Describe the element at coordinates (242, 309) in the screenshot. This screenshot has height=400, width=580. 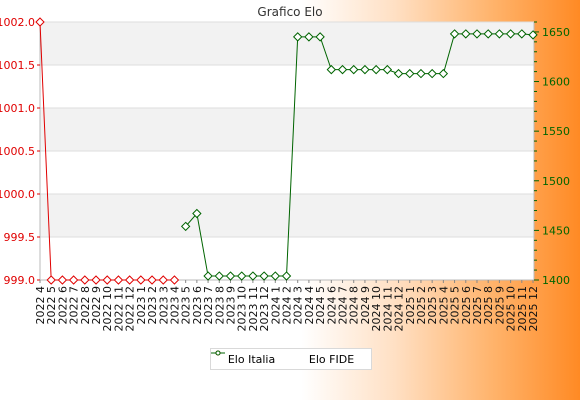
I see `x-tick-label: 2023 10` at that location.